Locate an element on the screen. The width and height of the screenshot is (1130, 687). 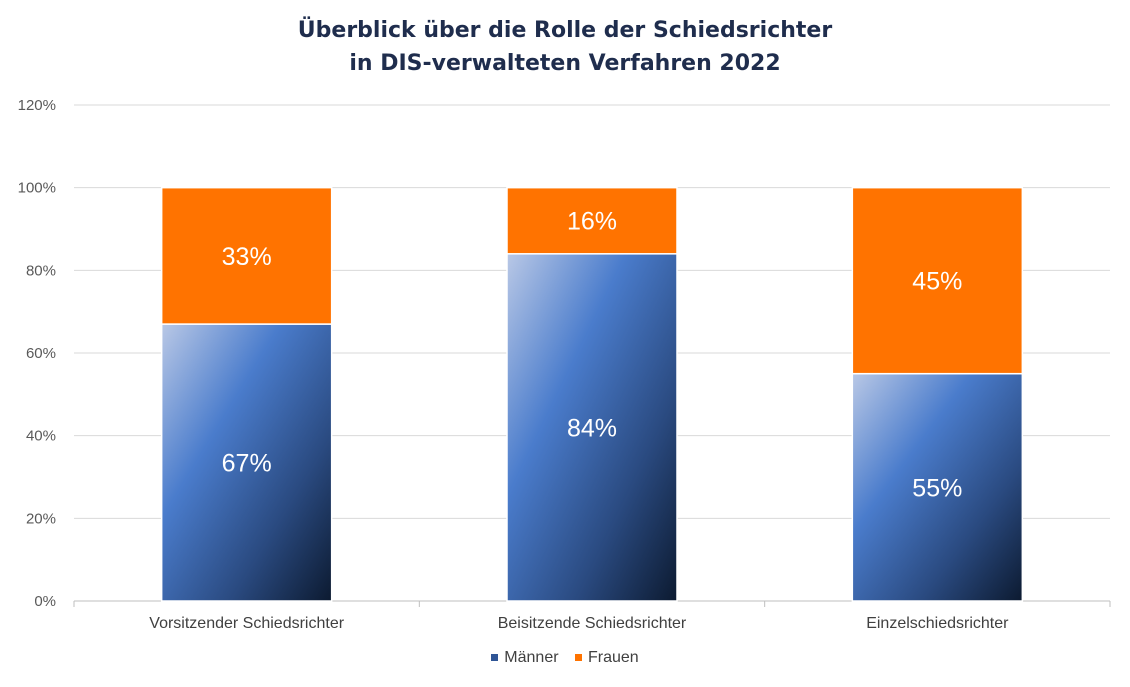
y-tick-label: 100% is located at coordinates (37, 188).